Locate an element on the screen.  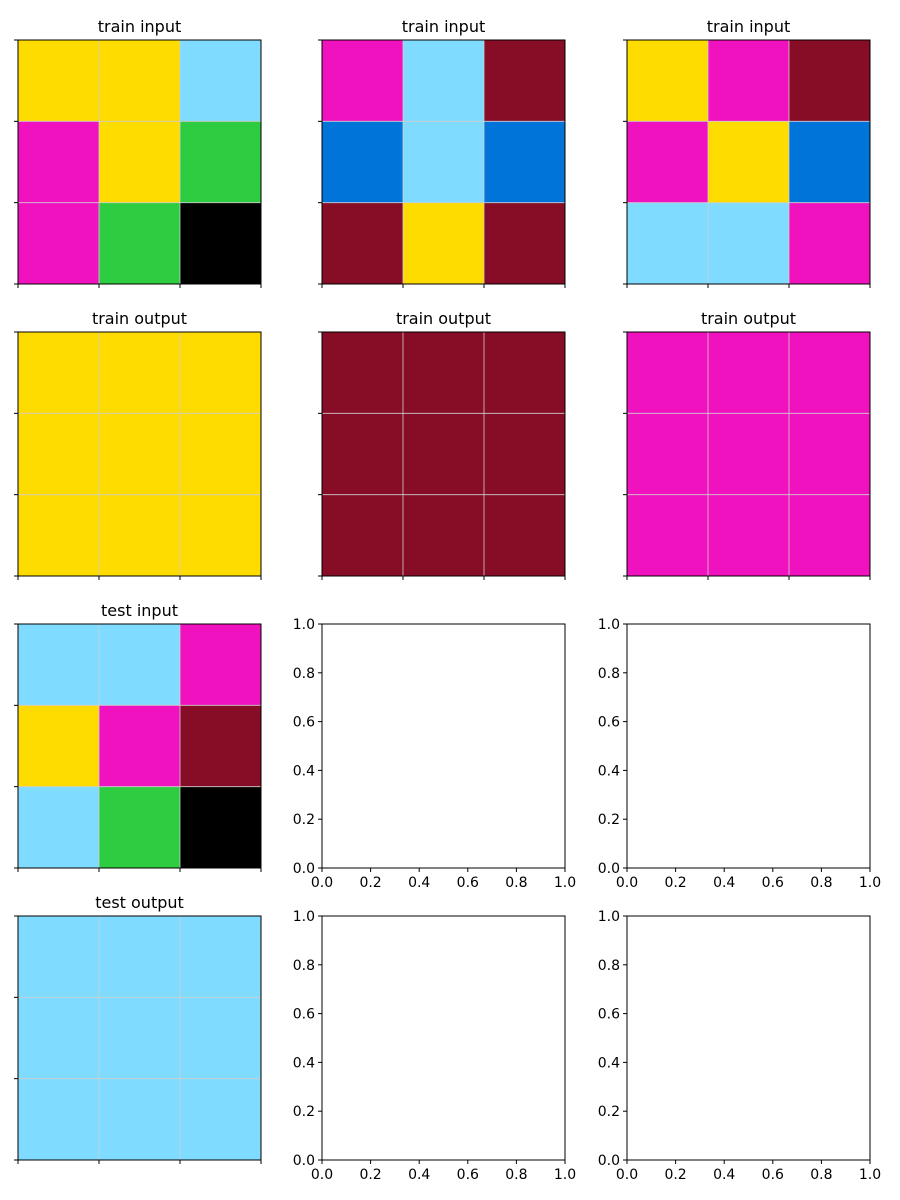
panel-p02: train input is located at coordinates (747, 152).